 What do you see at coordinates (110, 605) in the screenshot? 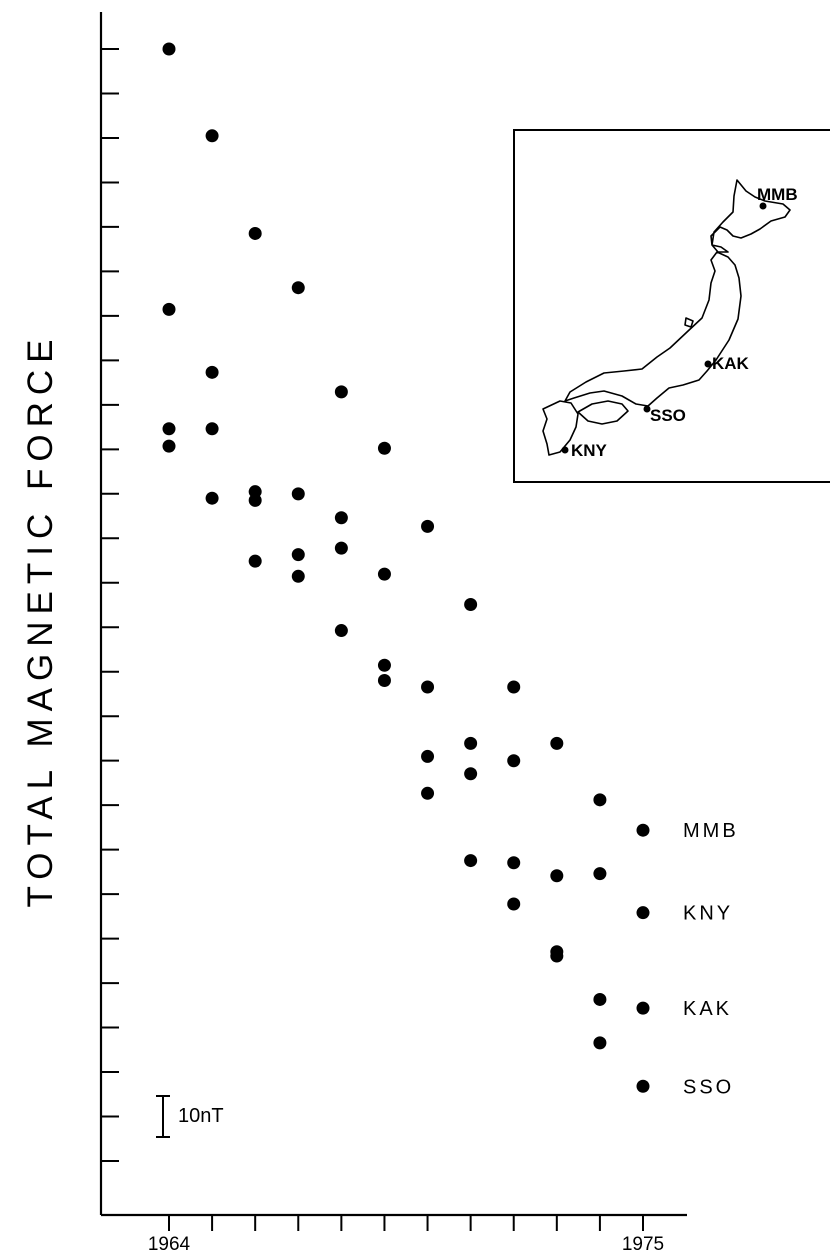
I see `y-ticks` at bounding box center [110, 605].